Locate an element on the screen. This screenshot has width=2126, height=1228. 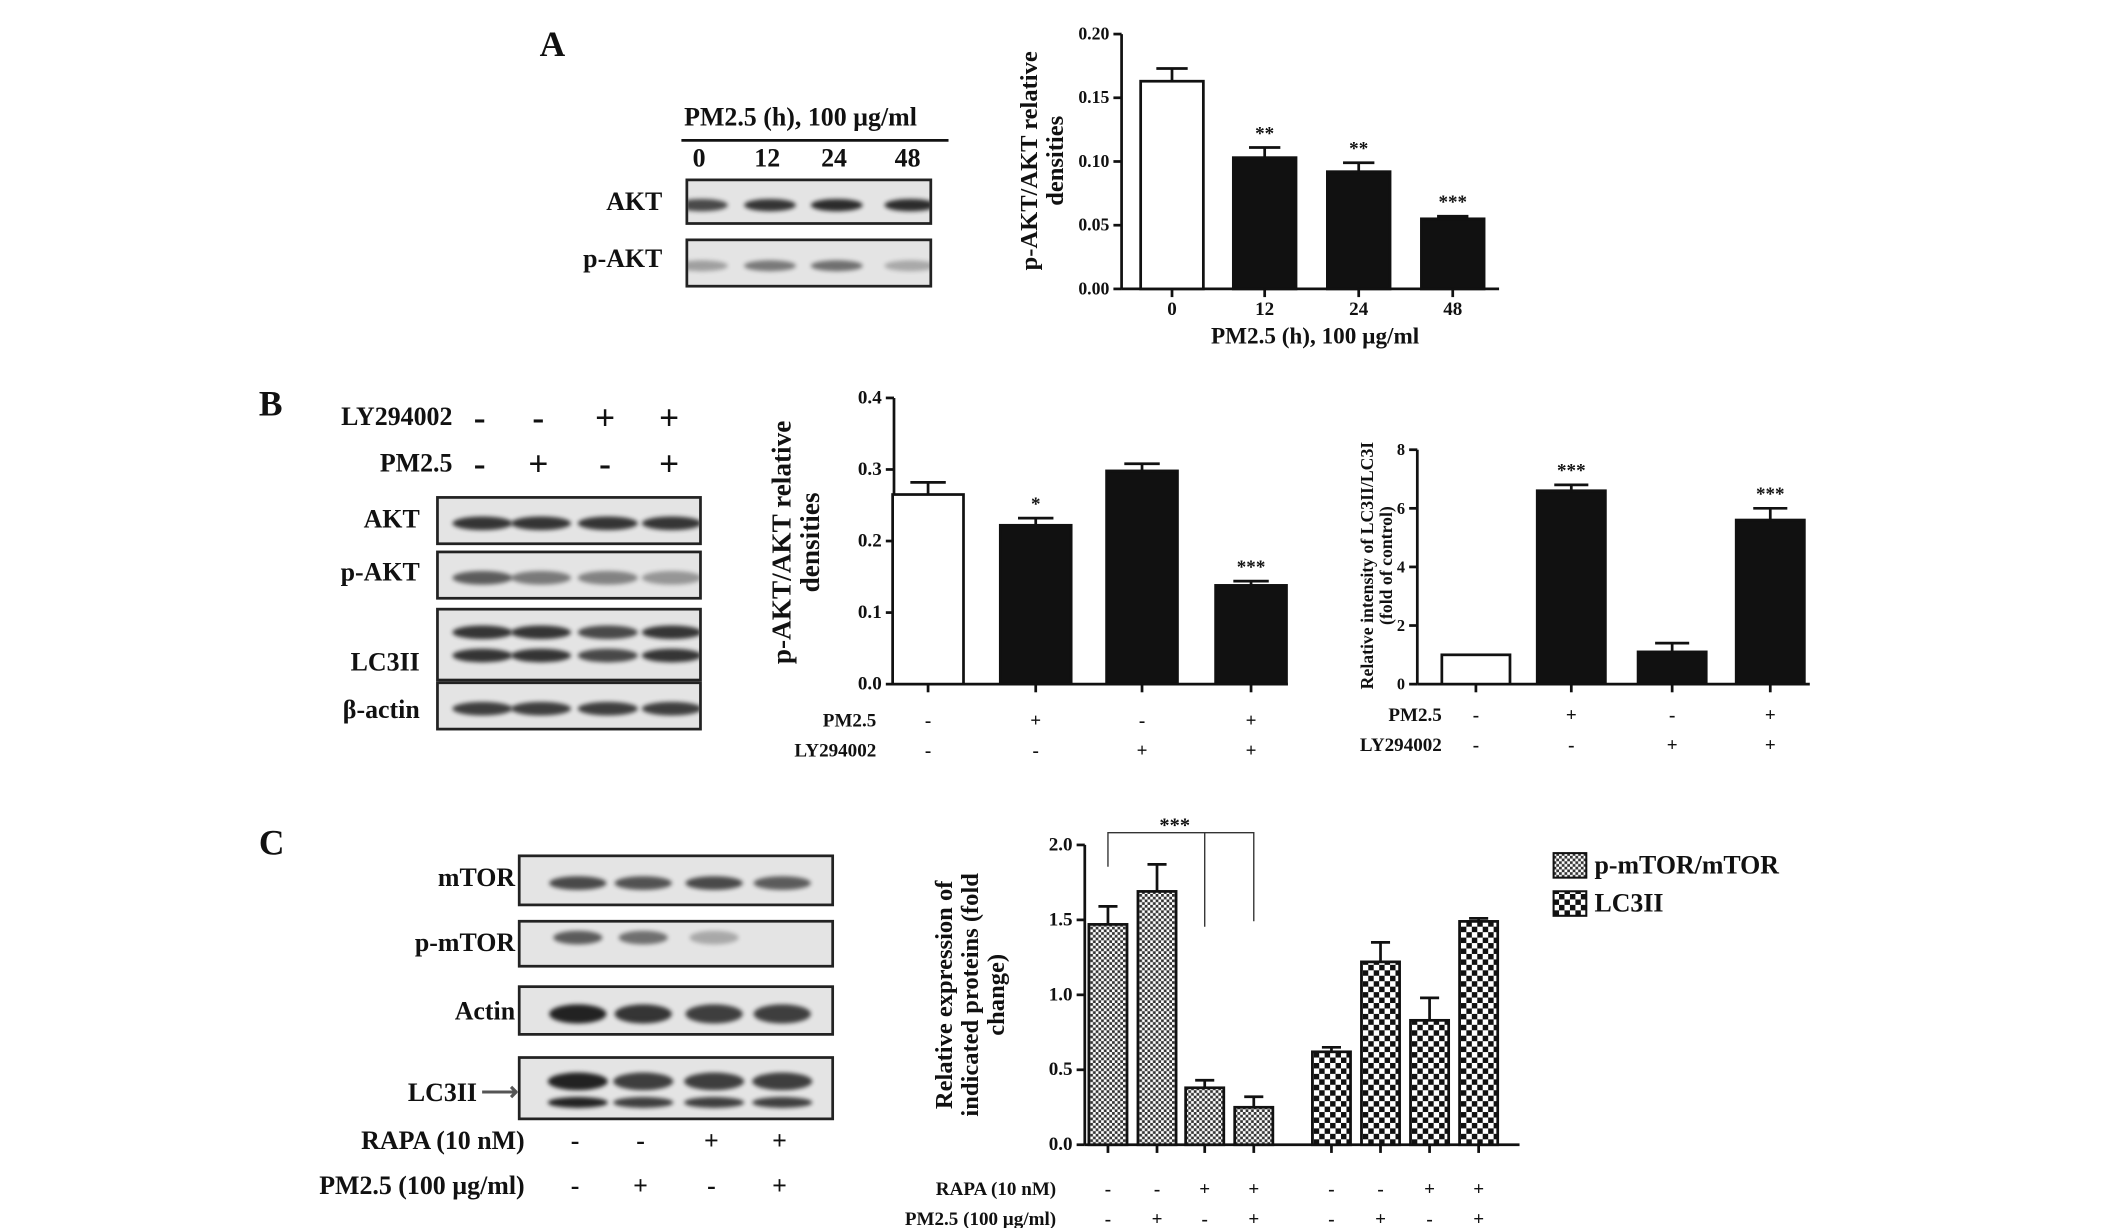
y-tick-label: 2.0 is located at coordinates (1061, 844).